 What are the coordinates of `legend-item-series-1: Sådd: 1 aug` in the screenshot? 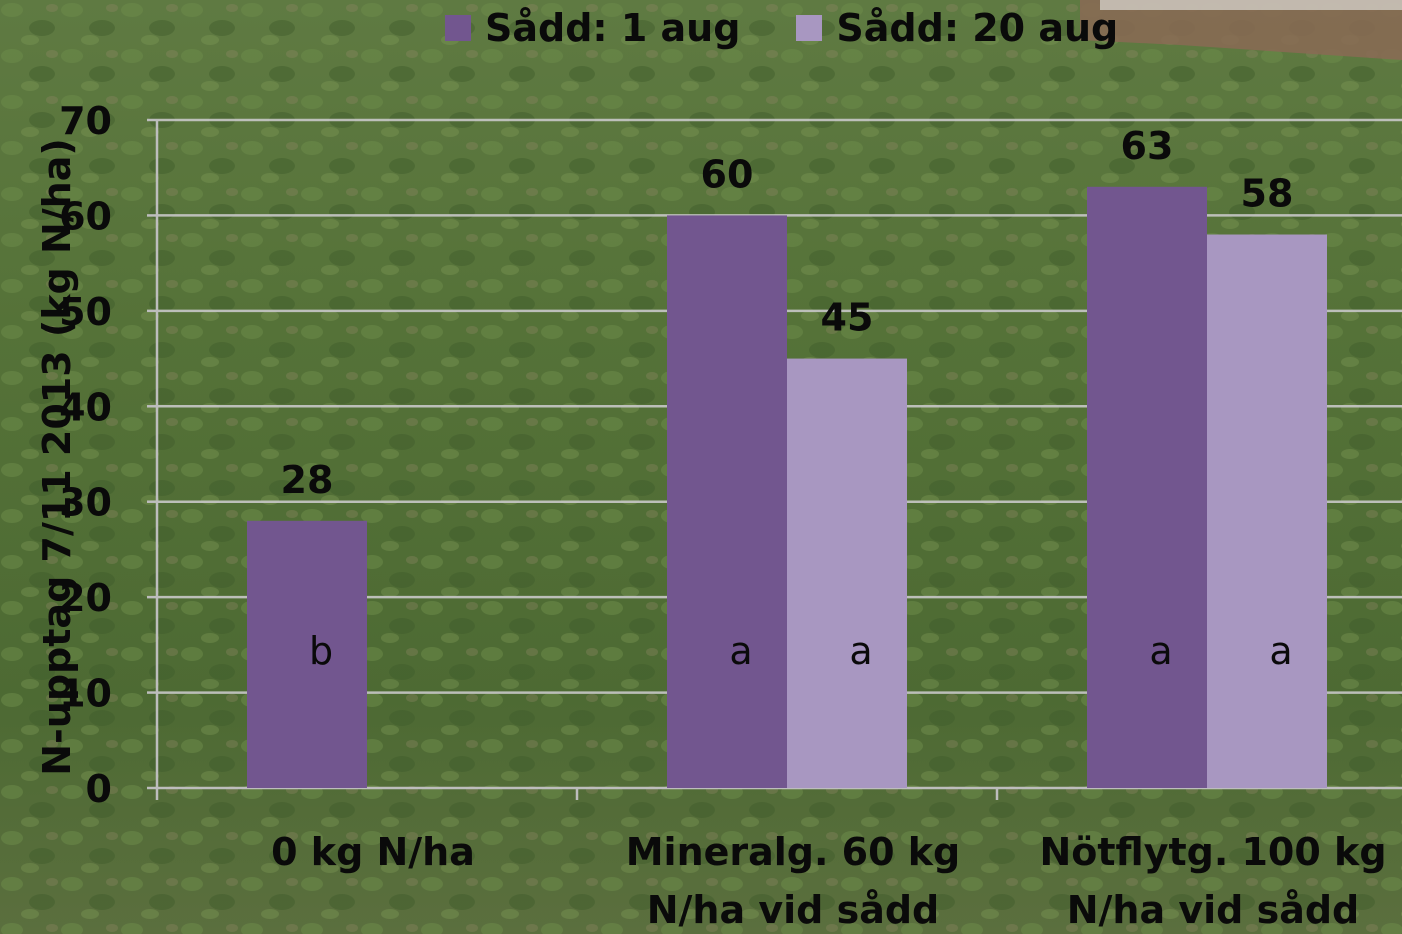 It's located at (592, 28).